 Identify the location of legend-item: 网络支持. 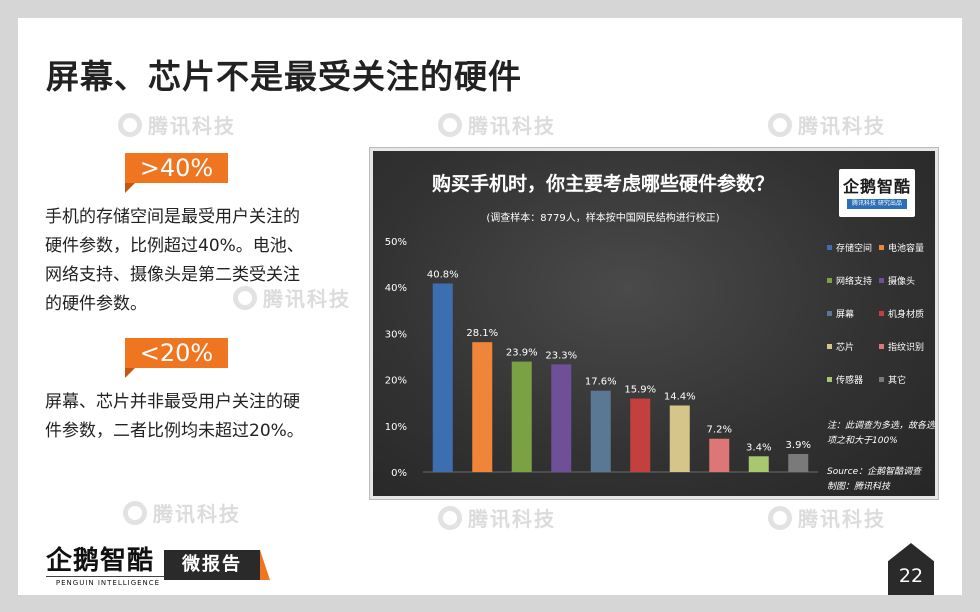
(853, 280).